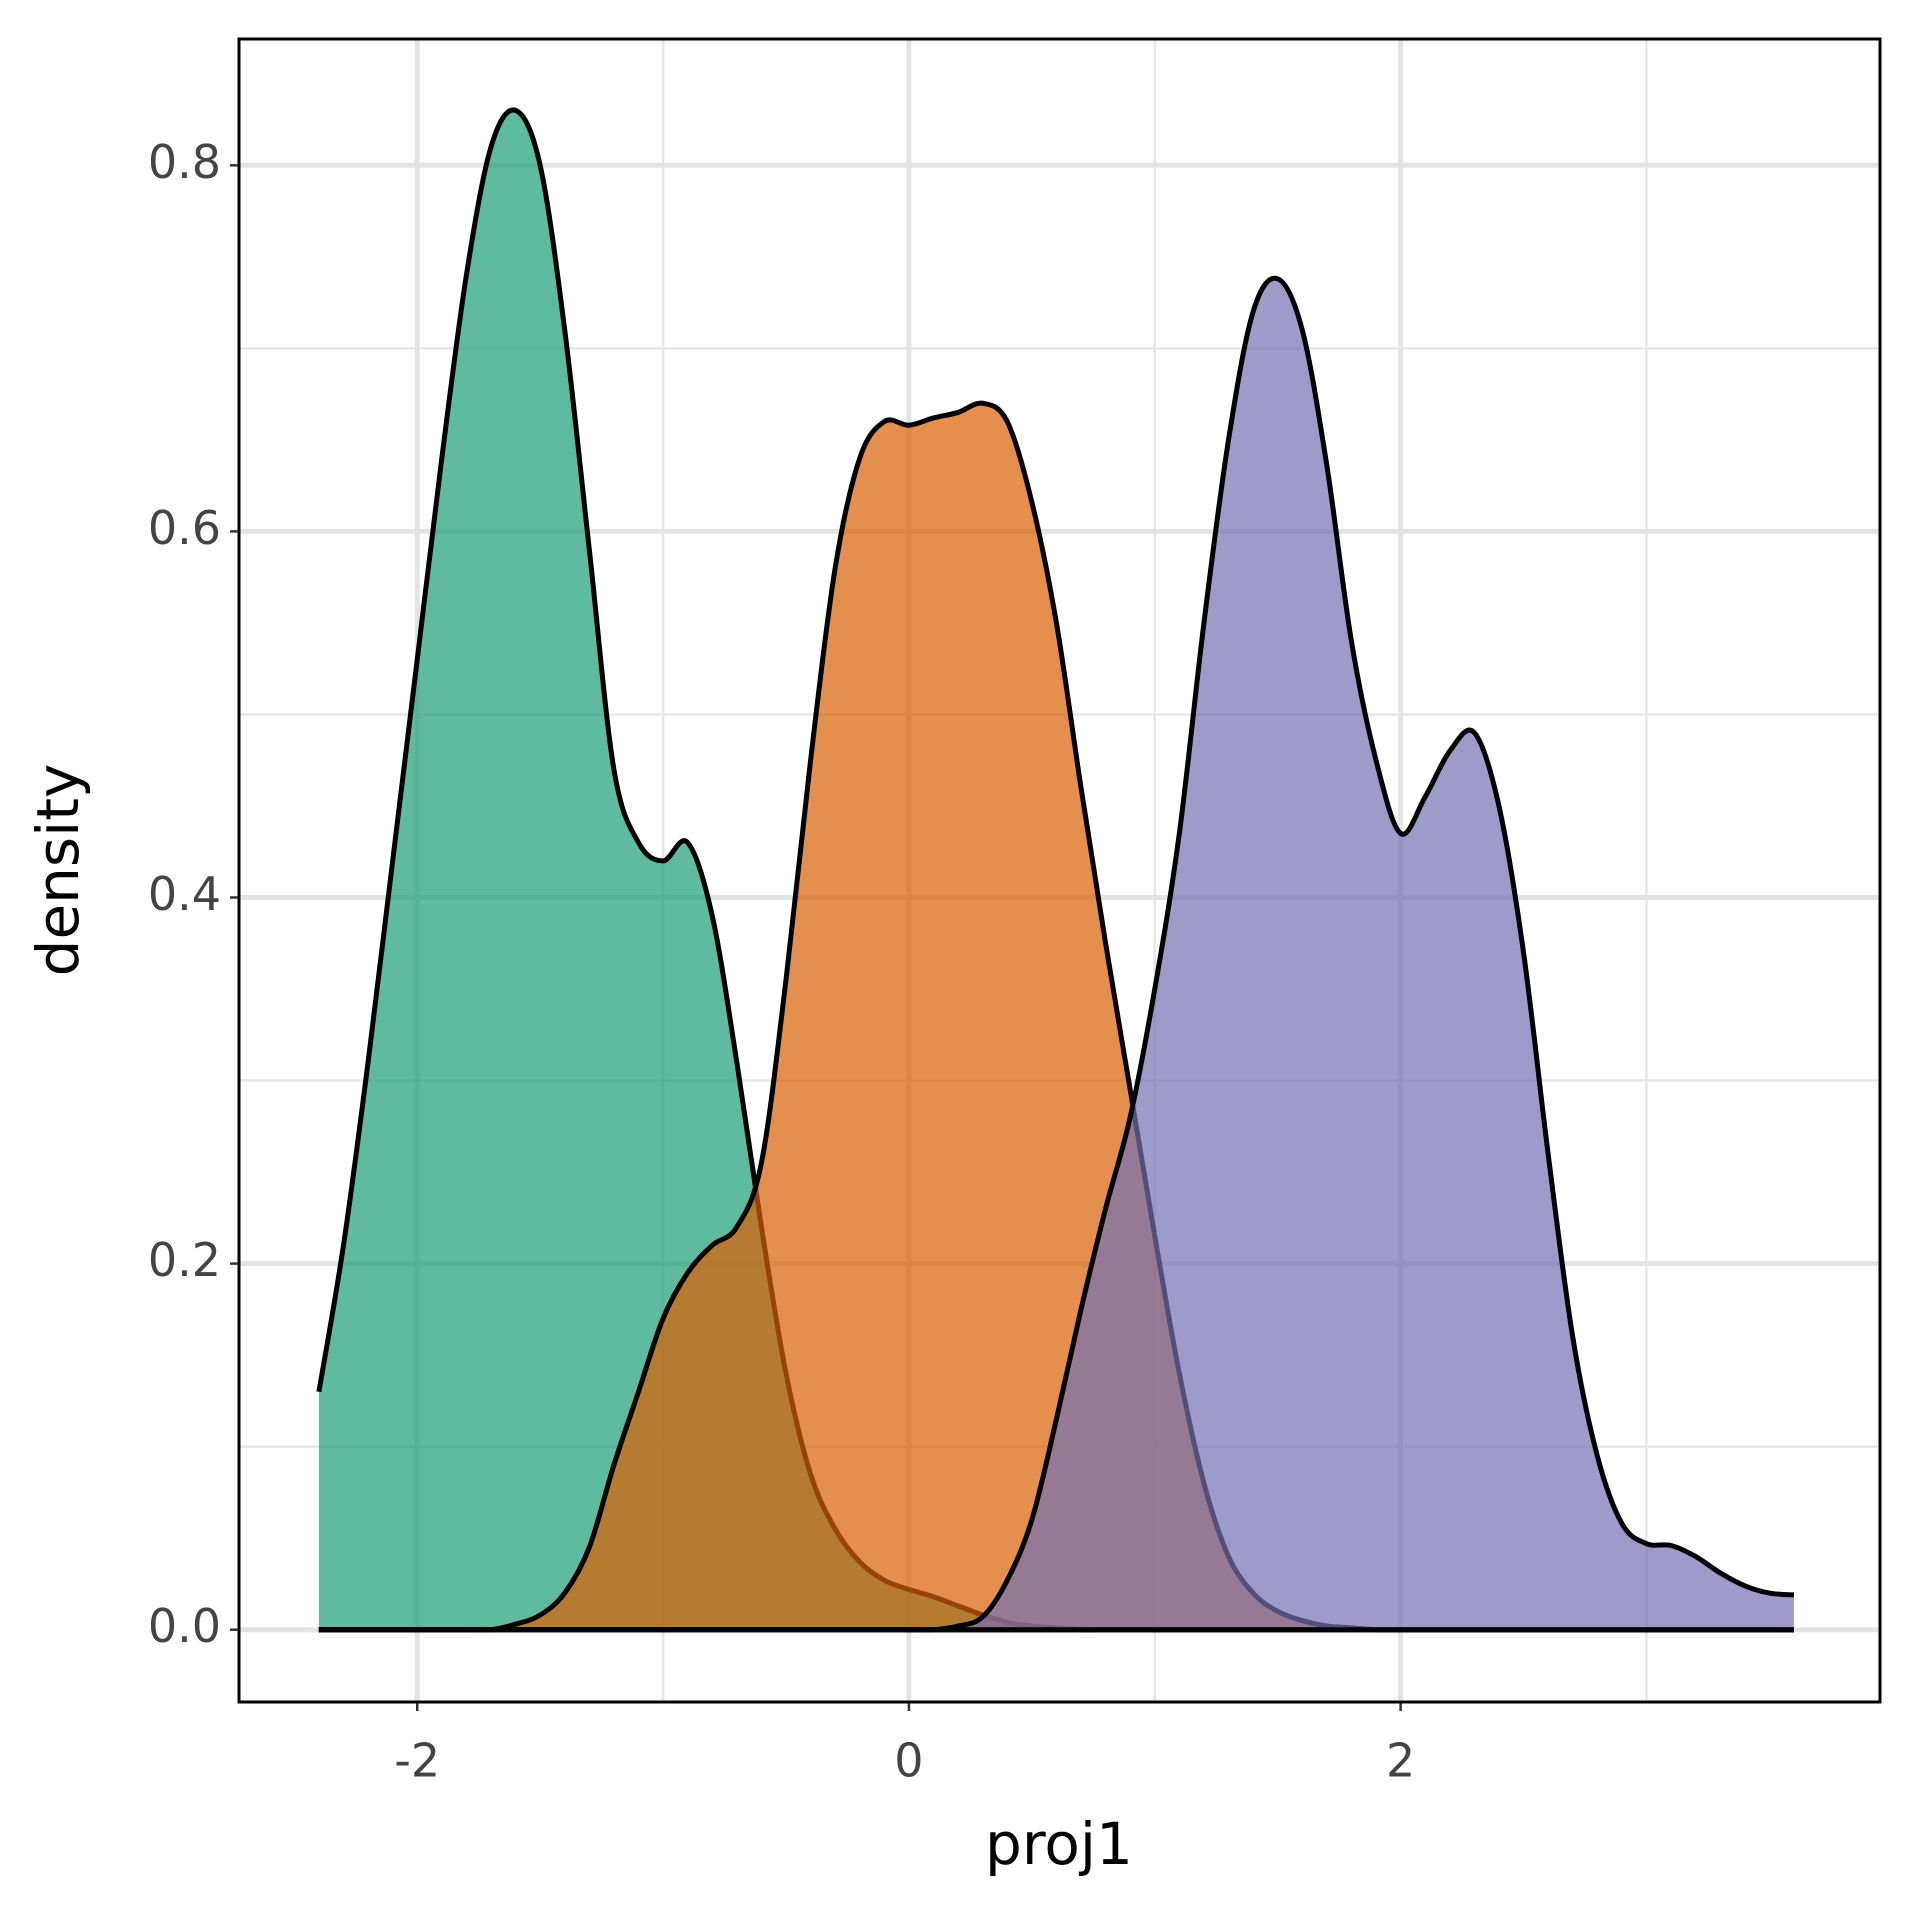  Describe the element at coordinates (184, 1260) in the screenshot. I see `y-tick-label: 0.2` at that location.